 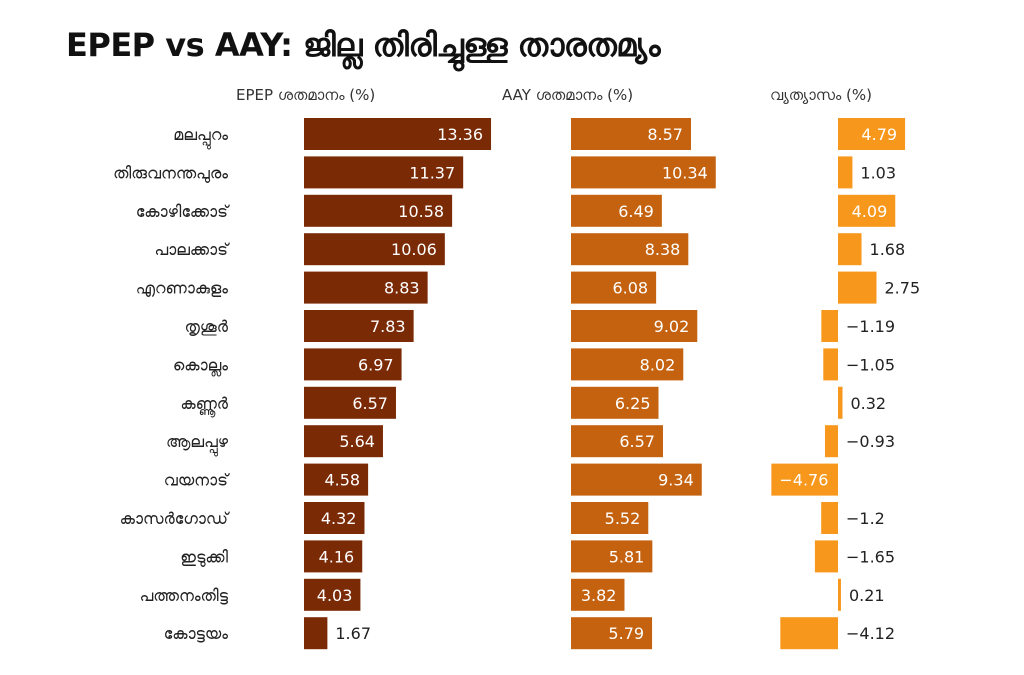 What do you see at coordinates (870, 326) in the screenshot?
I see `data-label: −1.19` at bounding box center [870, 326].